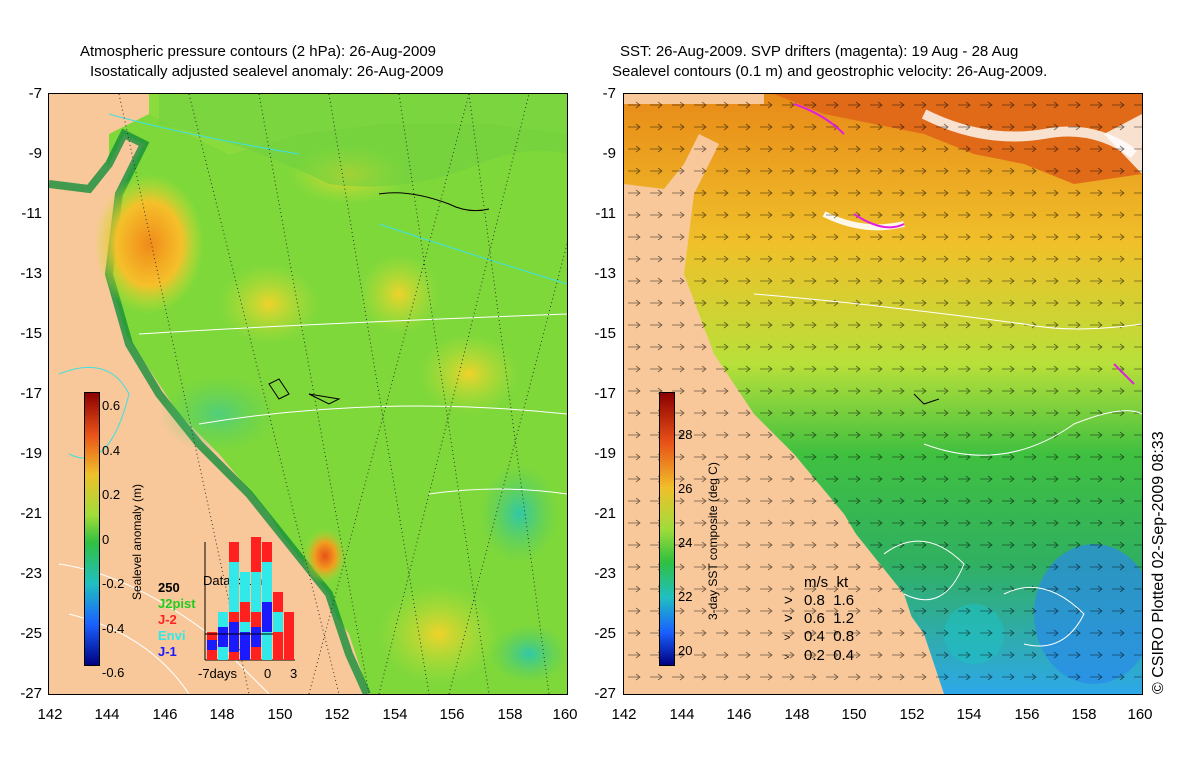 The height and width of the screenshot is (780, 1200). I want to click on inset-legend-j1: J-1, so click(167, 651).